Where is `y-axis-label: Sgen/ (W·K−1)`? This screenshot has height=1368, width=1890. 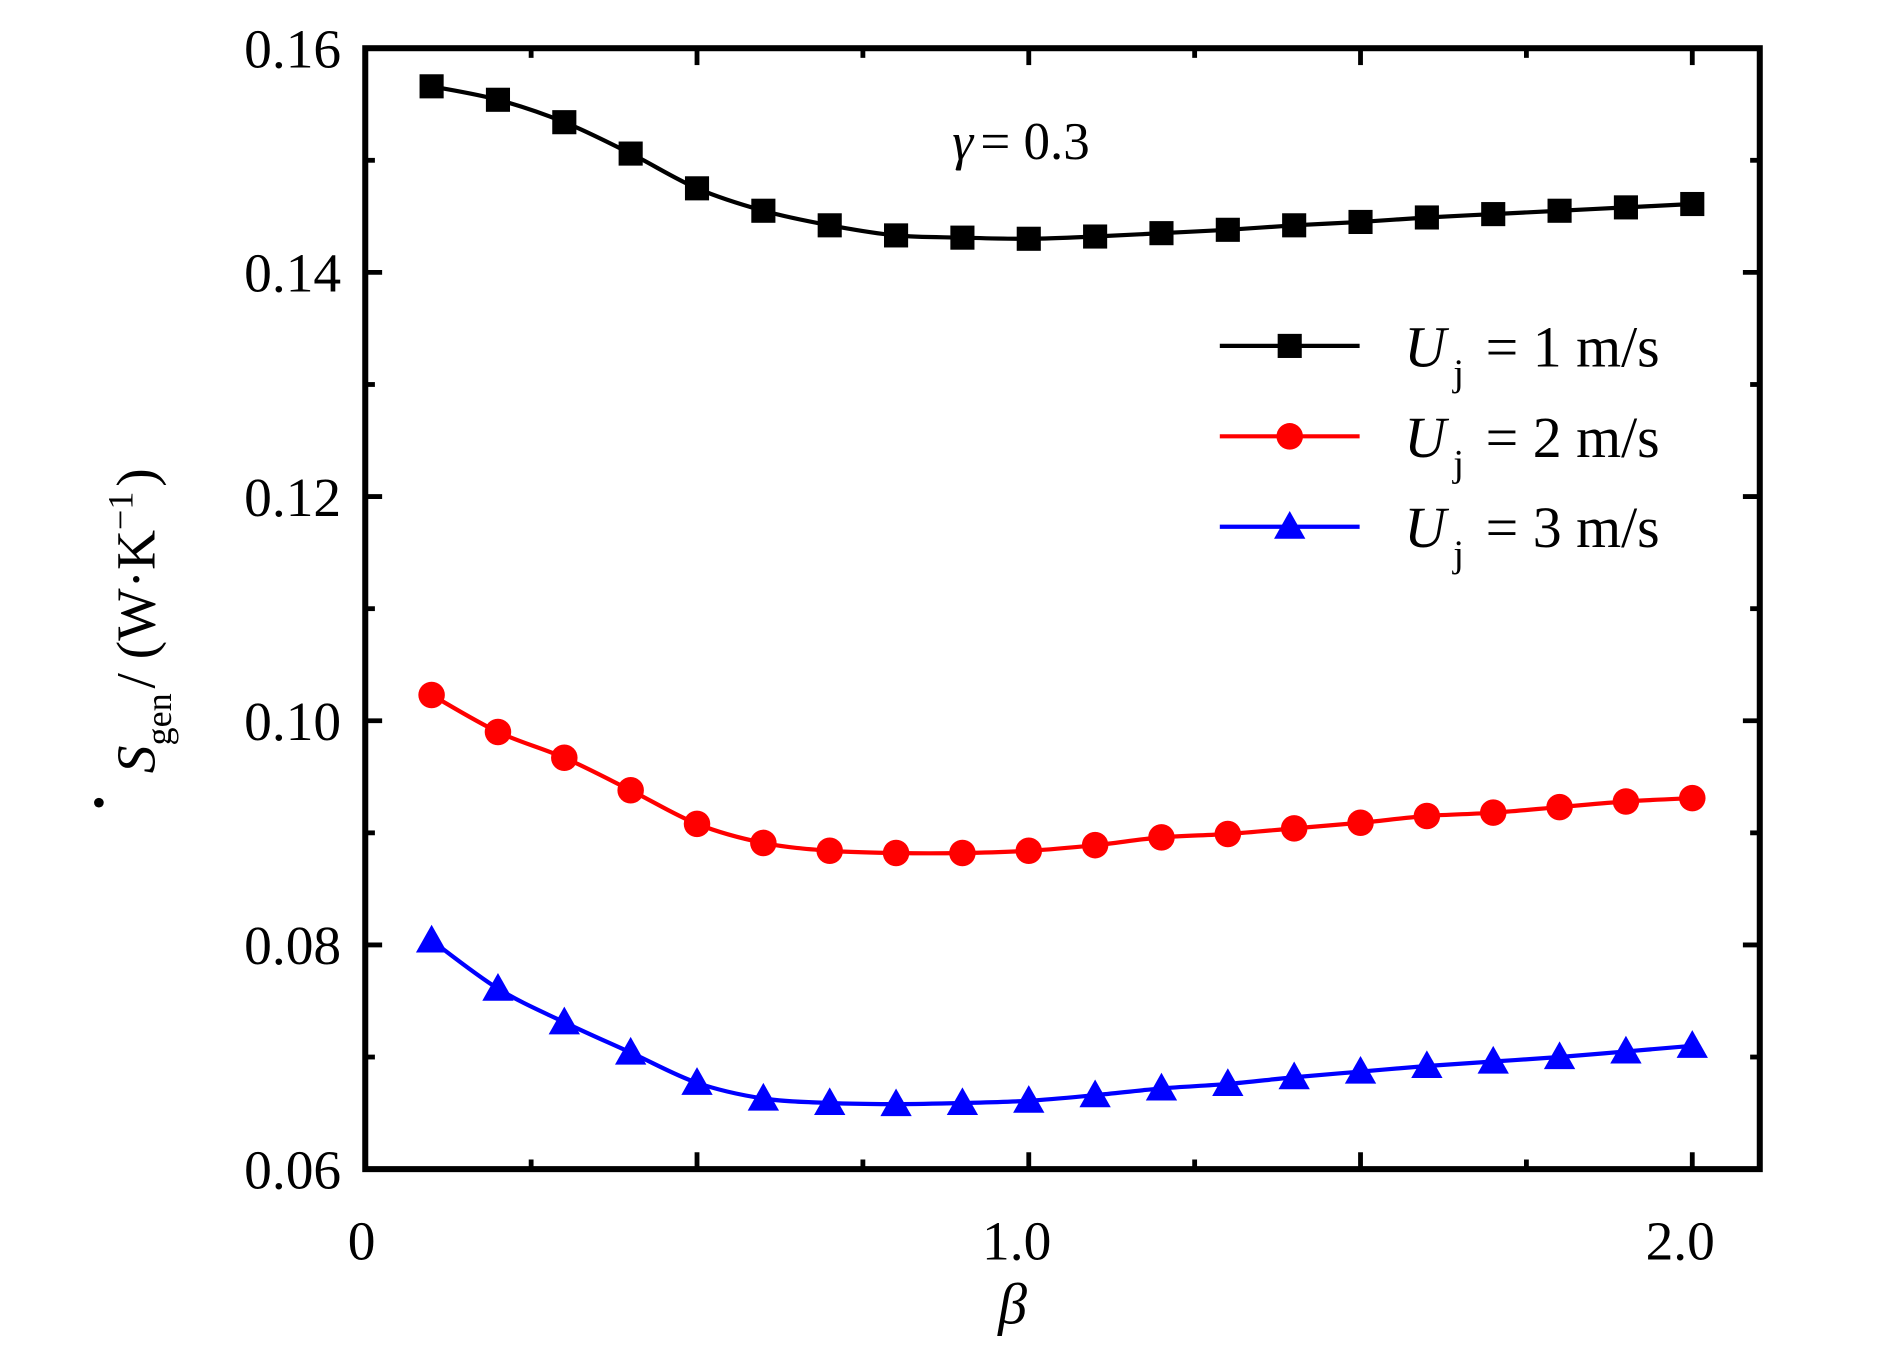 y-axis-label: Sgen/ (W·K−1) is located at coordinates (140, 620).